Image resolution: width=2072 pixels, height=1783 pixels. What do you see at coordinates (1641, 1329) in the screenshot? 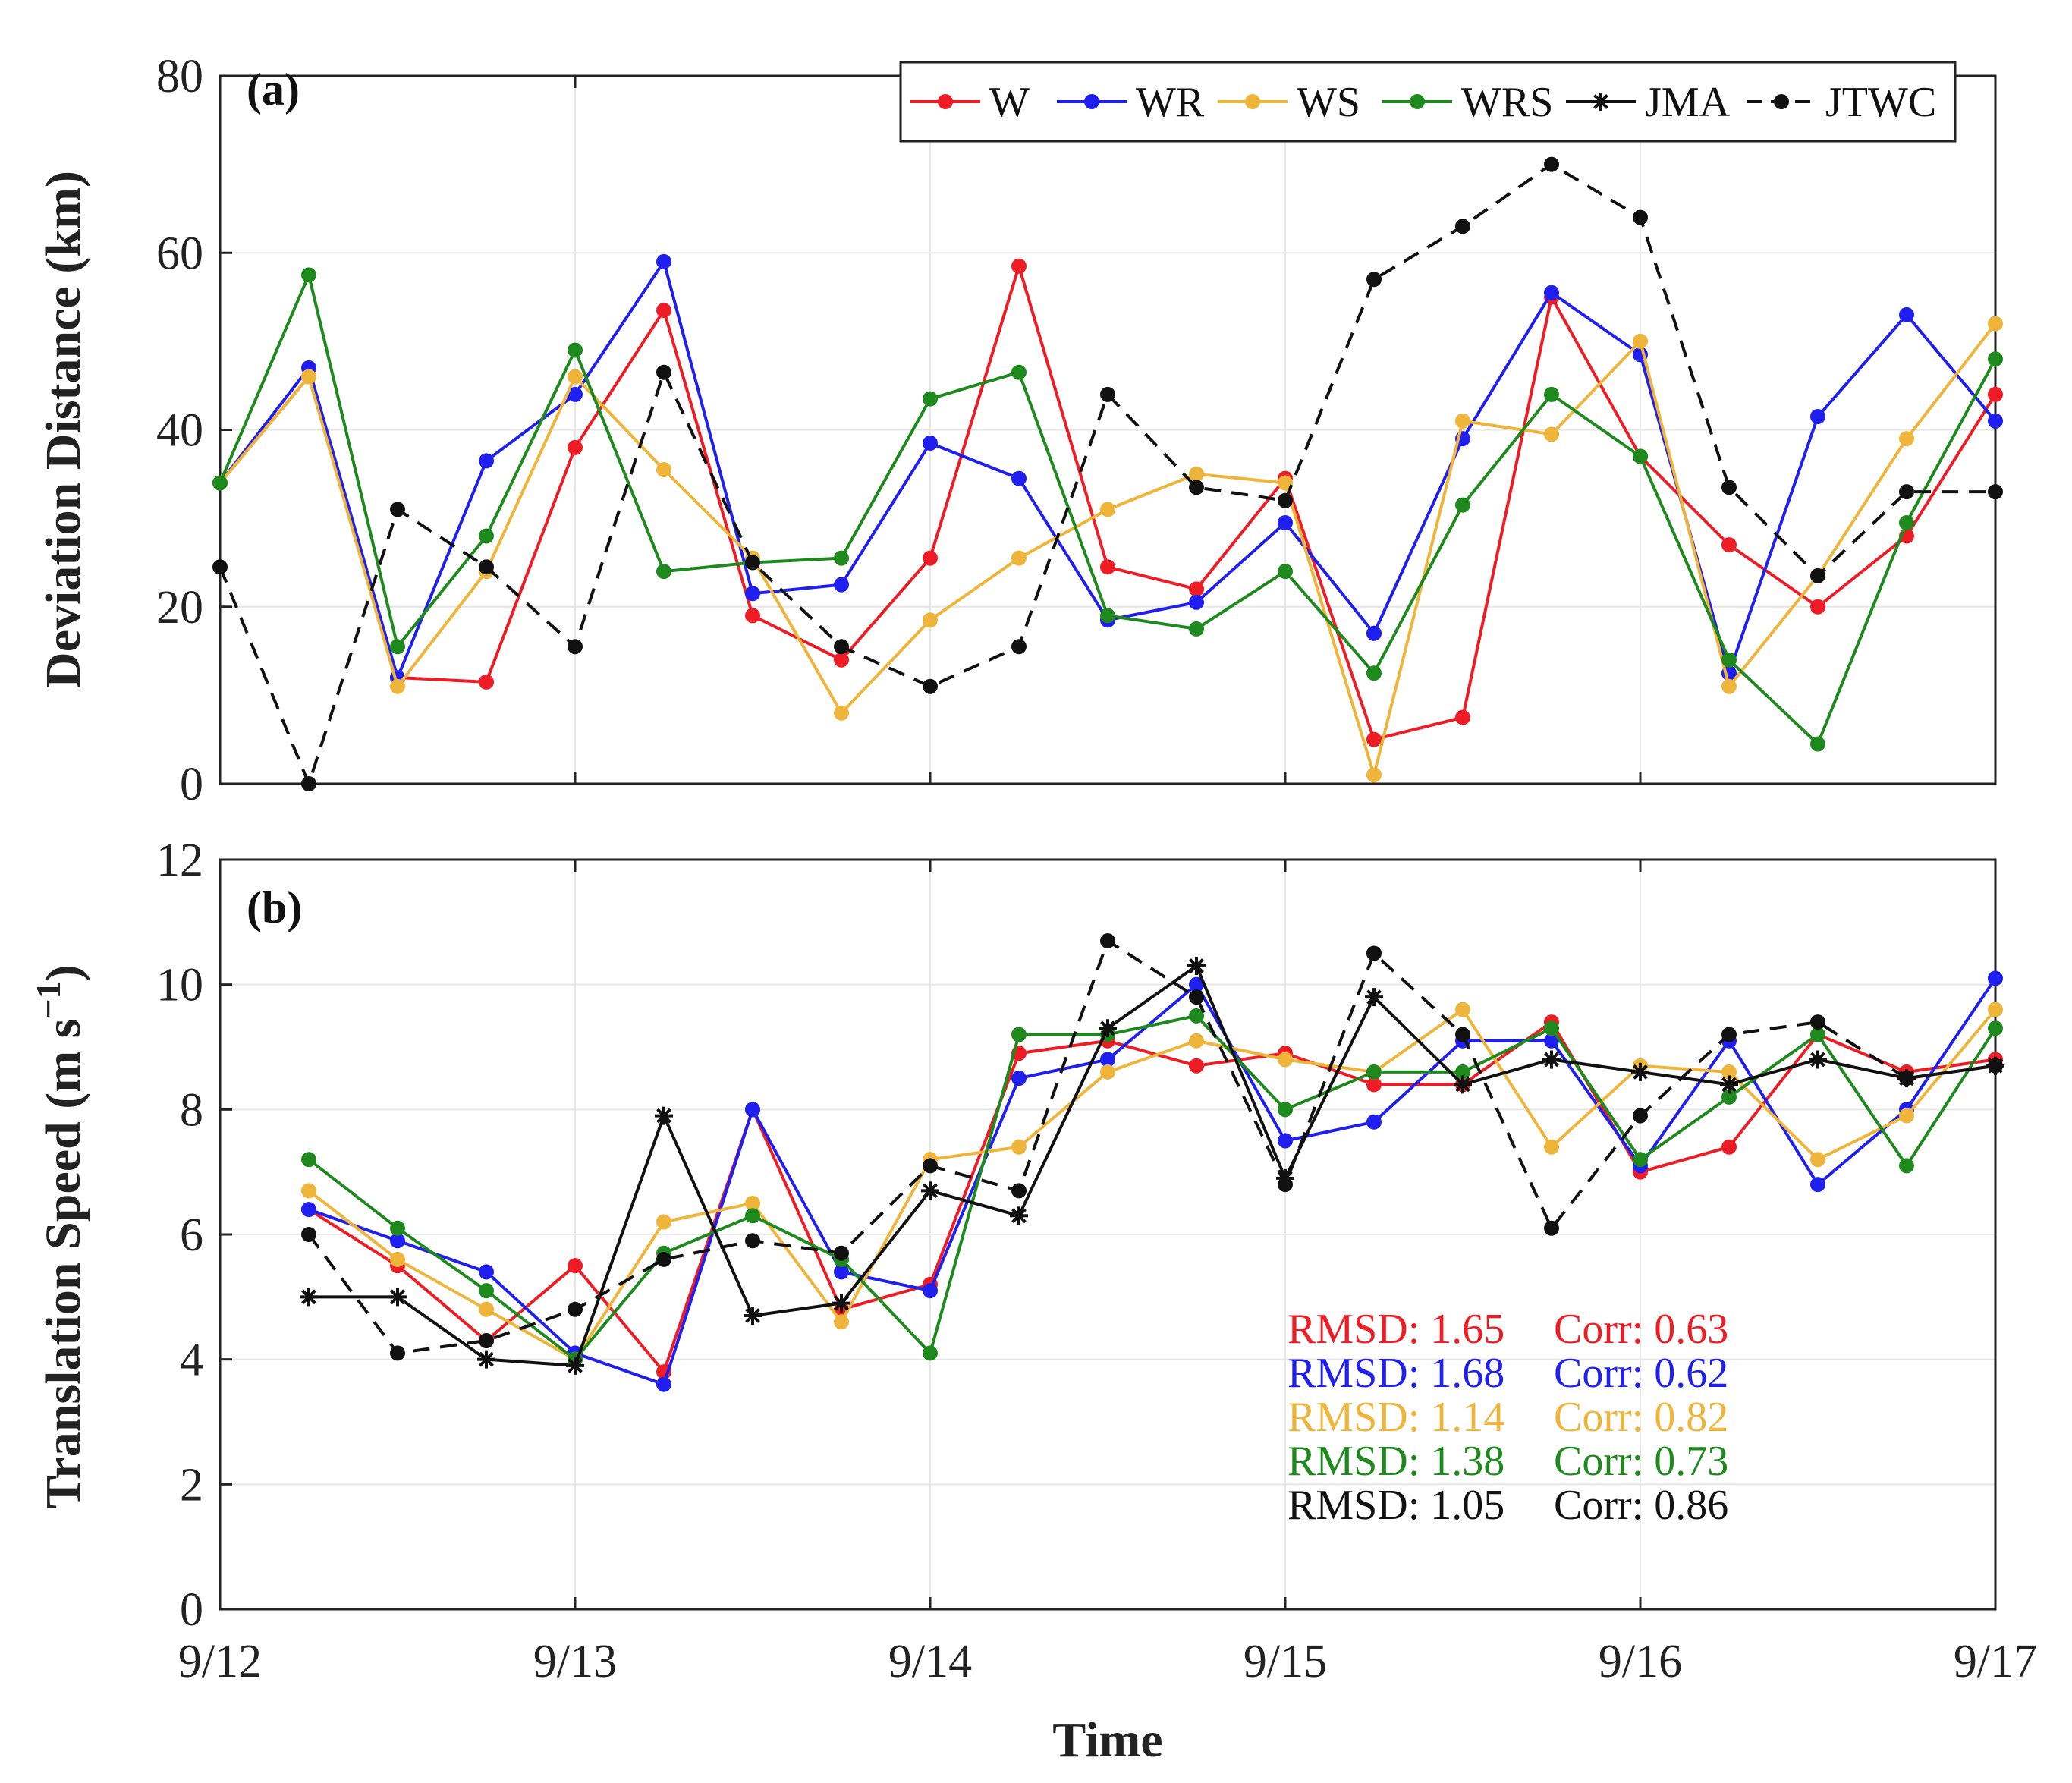
I see `corr-w: Corr: 0.63` at bounding box center [1641, 1329].